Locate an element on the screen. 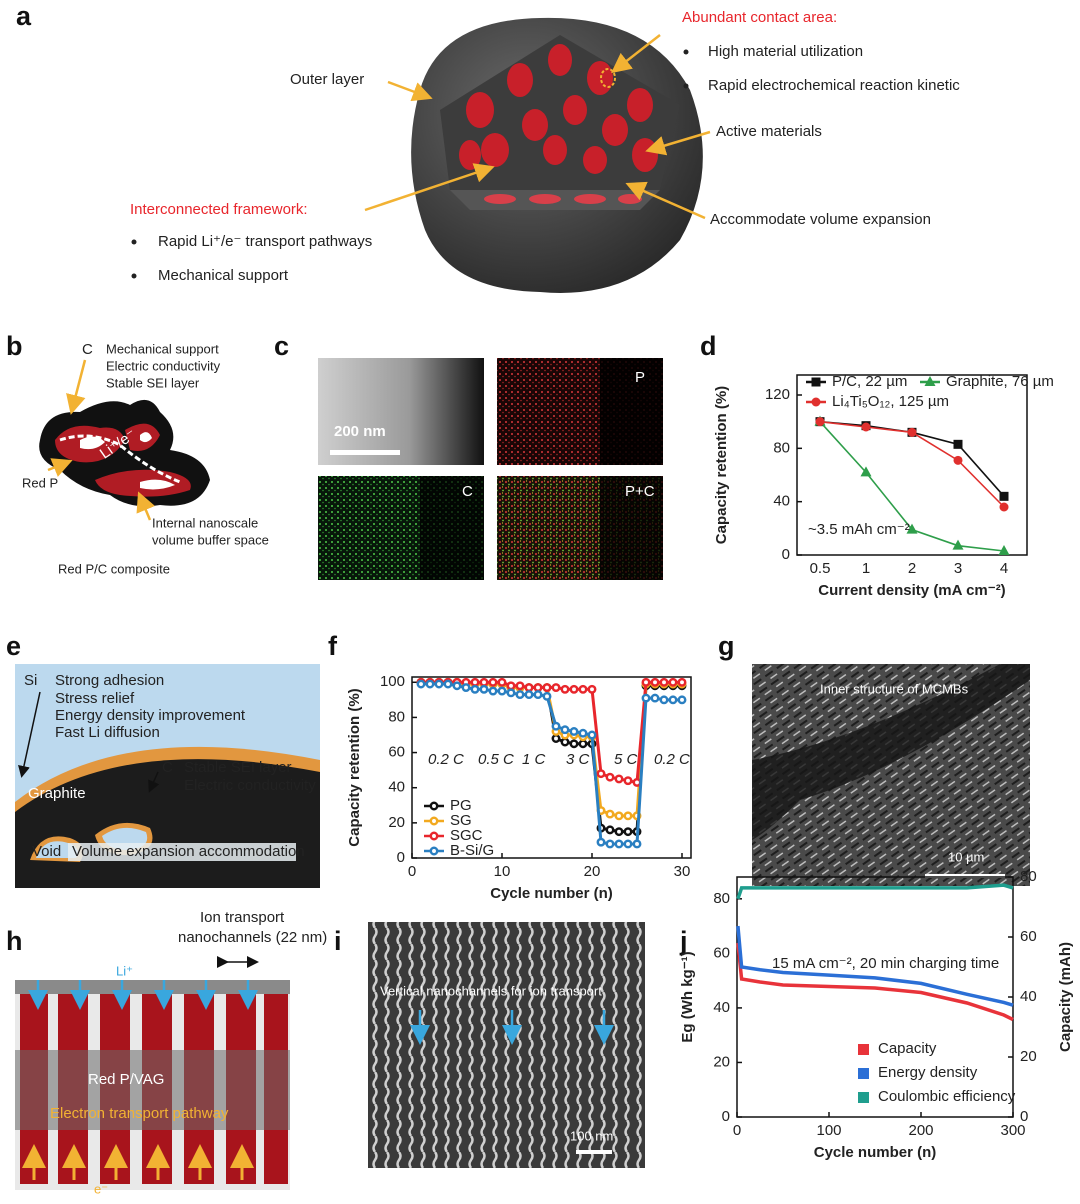 This screenshot has width=1080, height=1204. ion-arrows is located at coordinates (512, 1027).